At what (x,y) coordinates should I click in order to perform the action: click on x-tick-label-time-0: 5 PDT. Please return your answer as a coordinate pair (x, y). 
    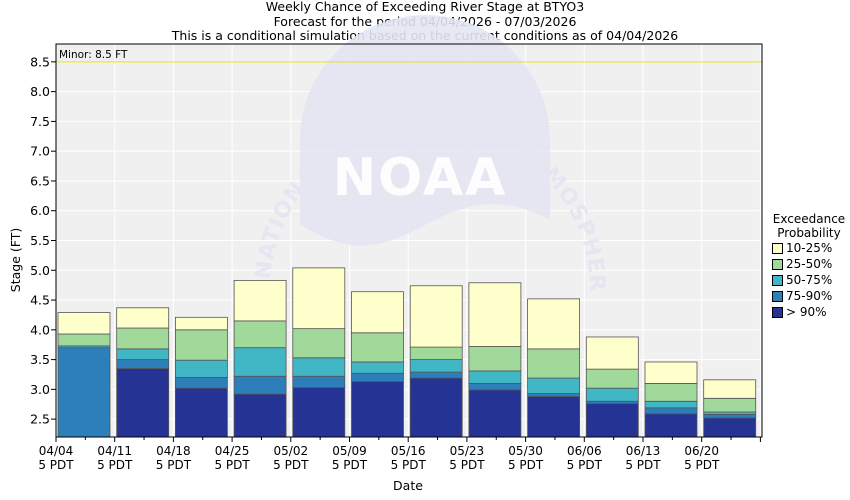
    Looking at the image, I should click on (56, 465).